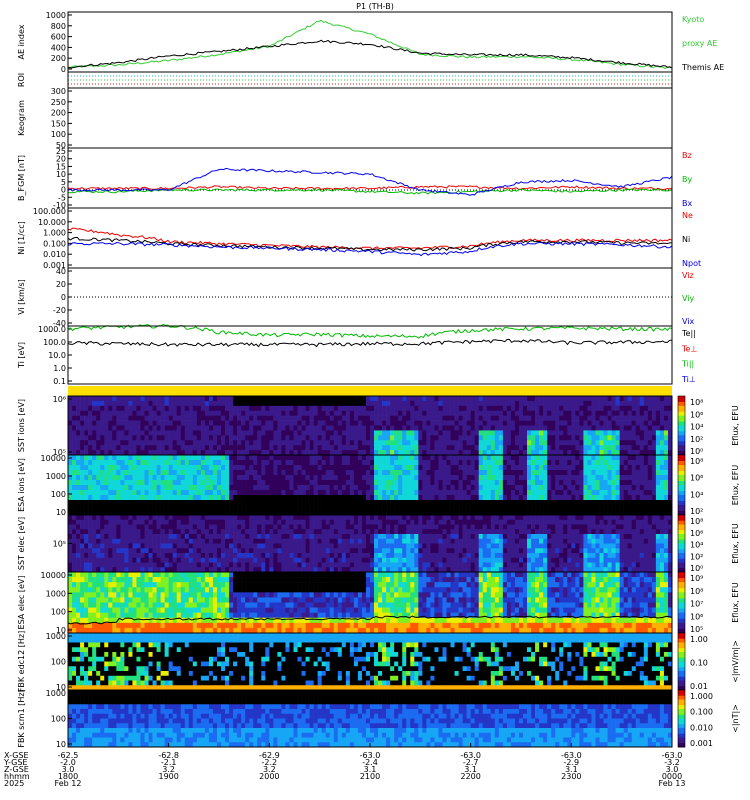 The height and width of the screenshot is (800, 750). I want to click on xaxis-tick-label: -2.1, so click(169, 762).